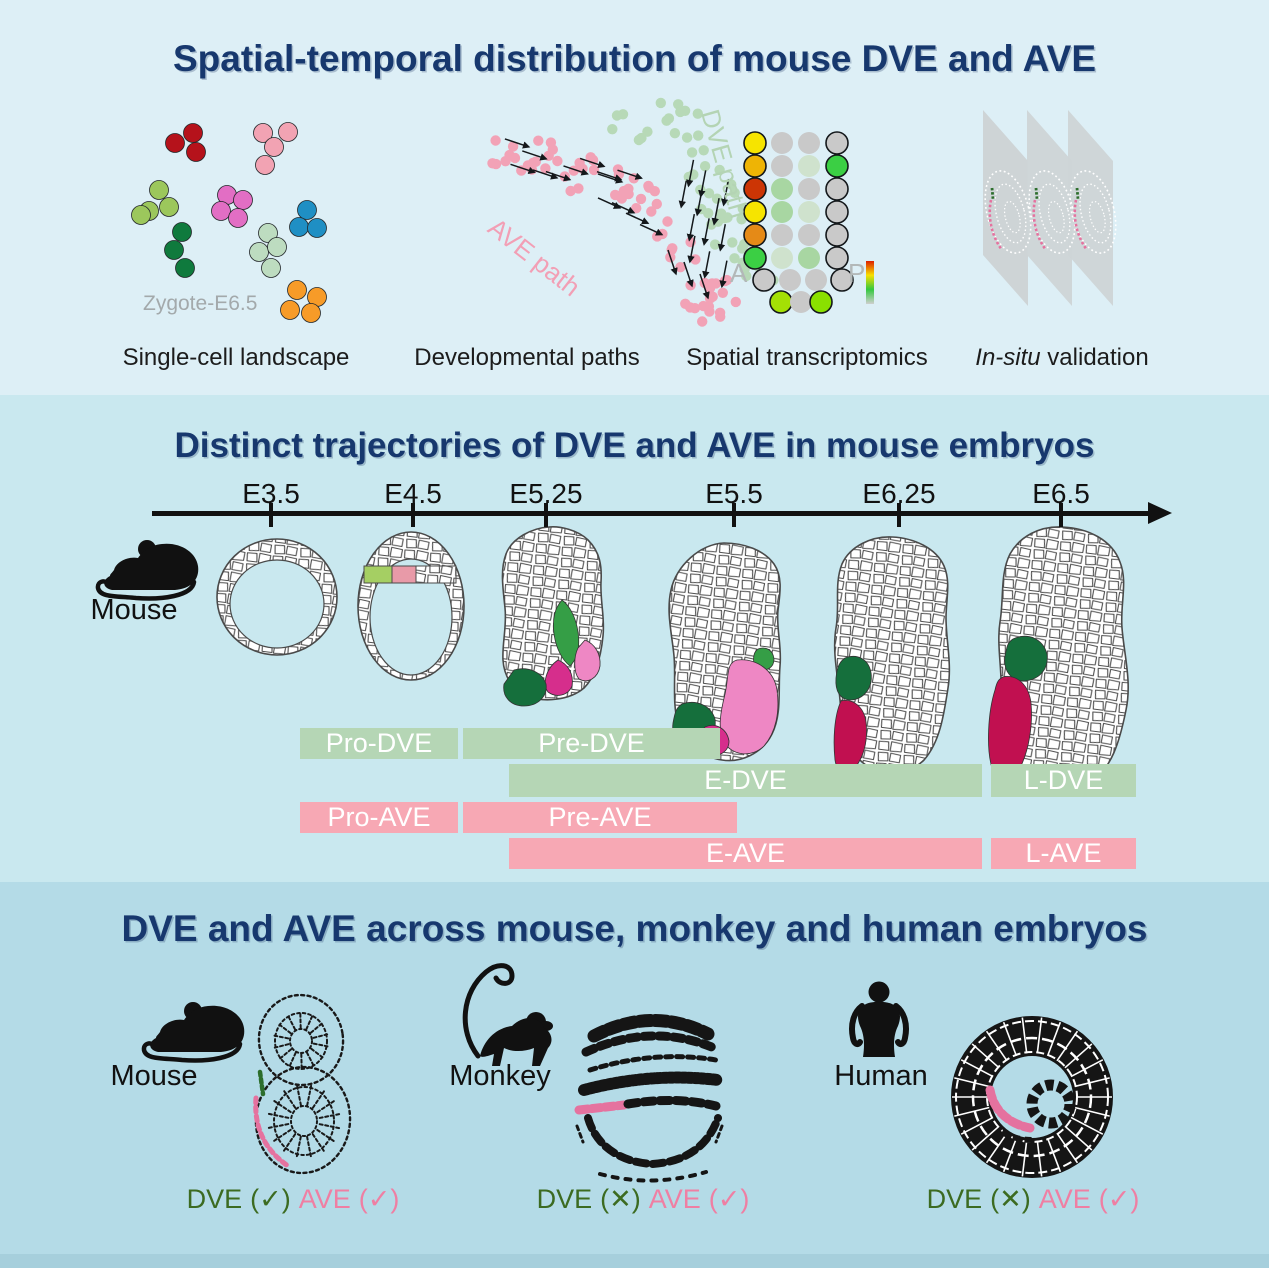  What do you see at coordinates (1063, 780) in the screenshot?
I see `stage-bar-l-dve: L-DVE` at bounding box center [1063, 780].